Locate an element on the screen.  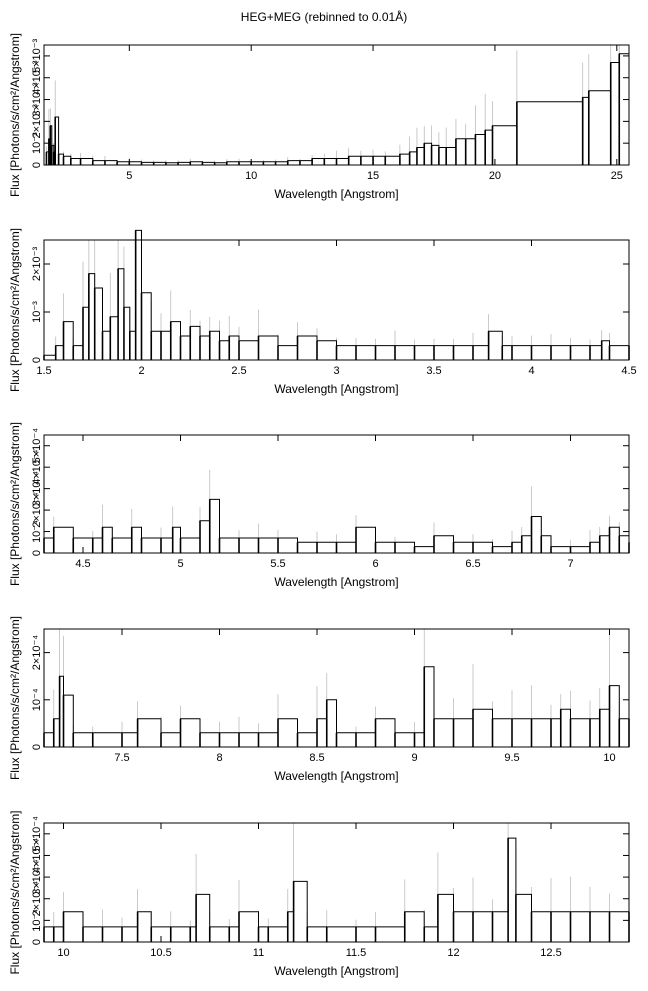
x-tick-label: 7.5 is located at coordinates (121, 758).